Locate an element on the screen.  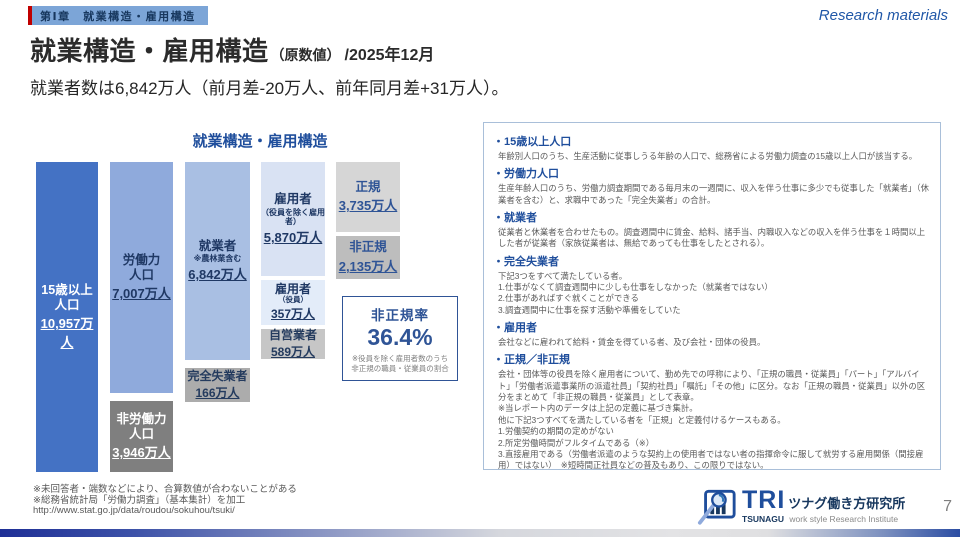
page-title-date: /2025年12月 is located at coordinates (389, 55).